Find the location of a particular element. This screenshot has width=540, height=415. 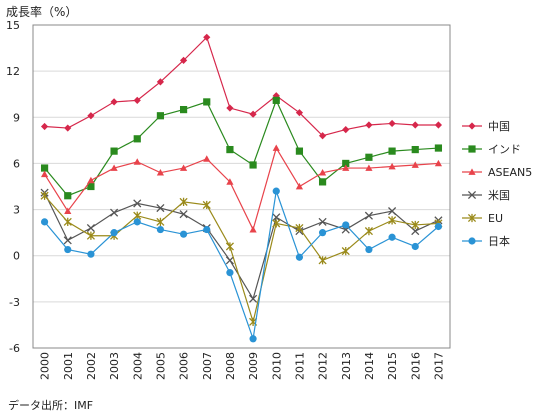

x-tick-label: 2014 is located at coordinates (369, 366).